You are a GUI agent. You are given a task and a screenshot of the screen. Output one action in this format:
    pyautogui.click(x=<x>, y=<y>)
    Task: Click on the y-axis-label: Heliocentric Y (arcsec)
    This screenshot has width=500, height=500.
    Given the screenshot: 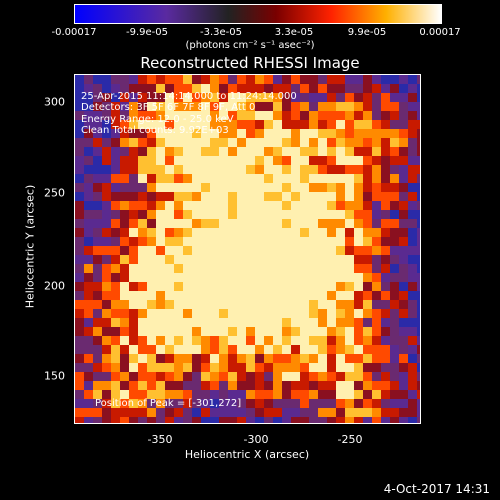 What is the action you would take?
    pyautogui.click(x=30, y=246)
    